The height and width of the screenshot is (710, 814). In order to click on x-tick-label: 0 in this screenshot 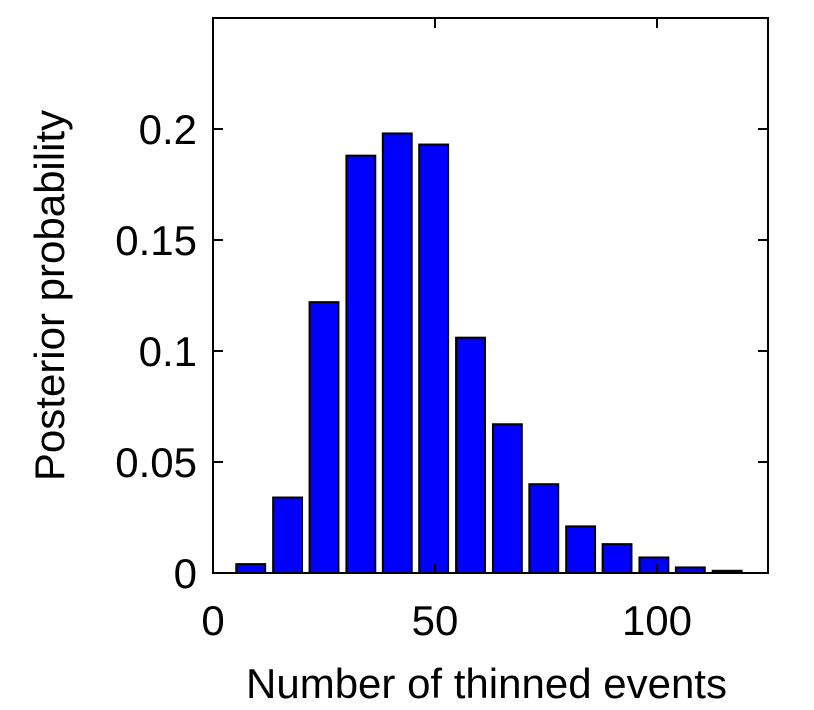, I will do `click(212, 620)`.